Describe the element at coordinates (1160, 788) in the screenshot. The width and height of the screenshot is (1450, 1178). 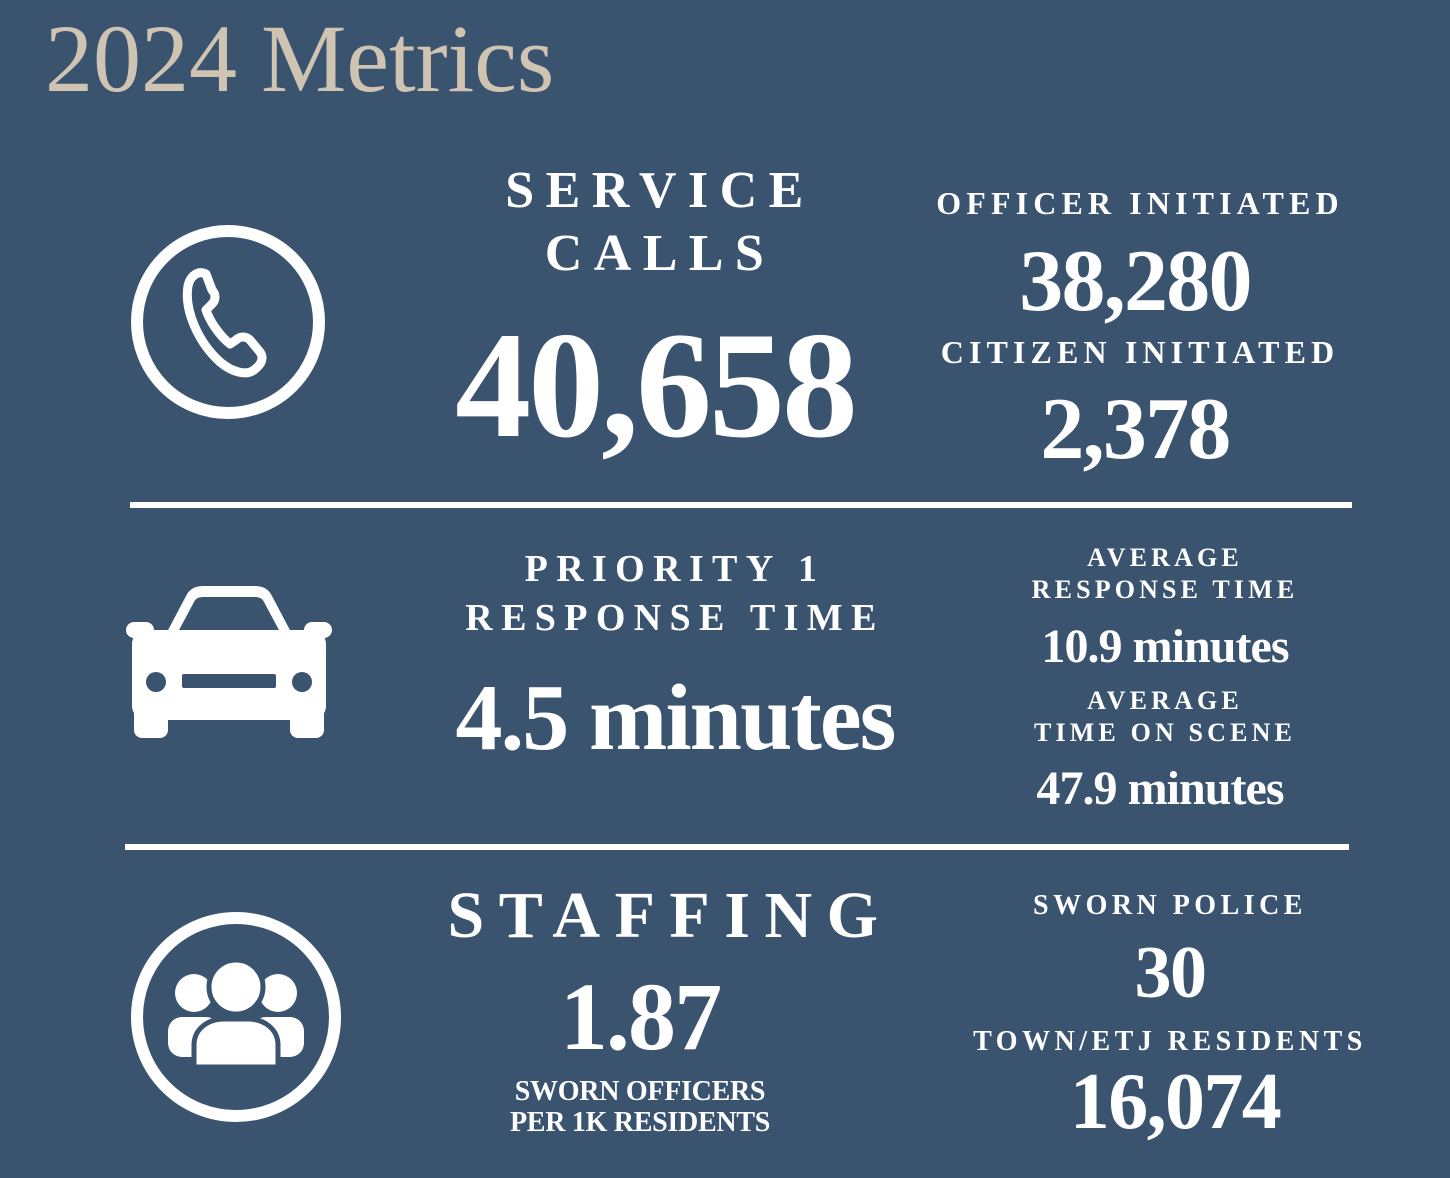
I see `avg-scene-value: 47.9 minutes` at that location.